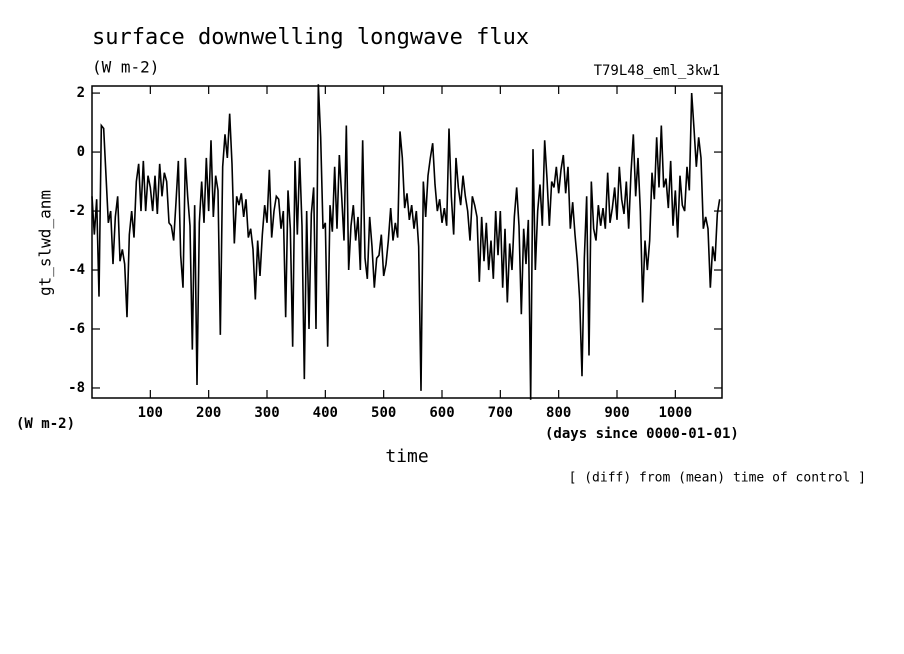 The width and height of the screenshot is (904, 654). What do you see at coordinates (383, 413) in the screenshot?
I see `x-tick-label: 500` at bounding box center [383, 413].